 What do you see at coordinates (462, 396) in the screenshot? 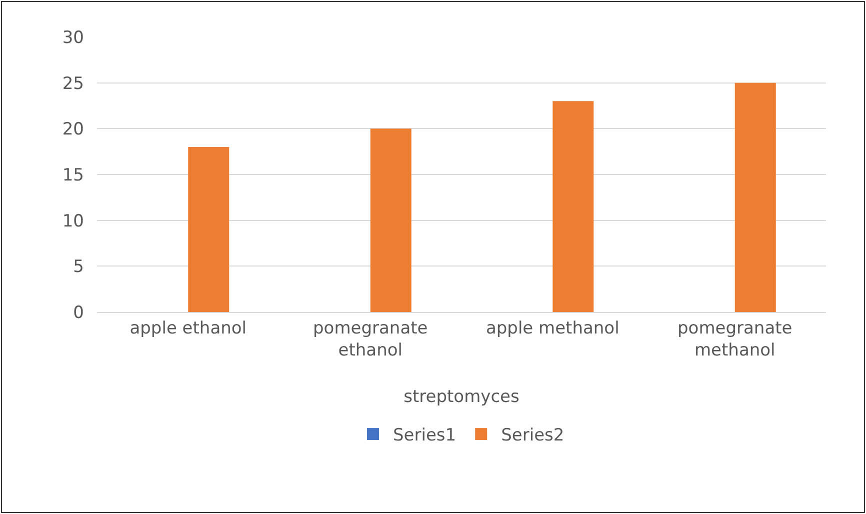
I see `x-axis-title: streptomyces` at bounding box center [462, 396].